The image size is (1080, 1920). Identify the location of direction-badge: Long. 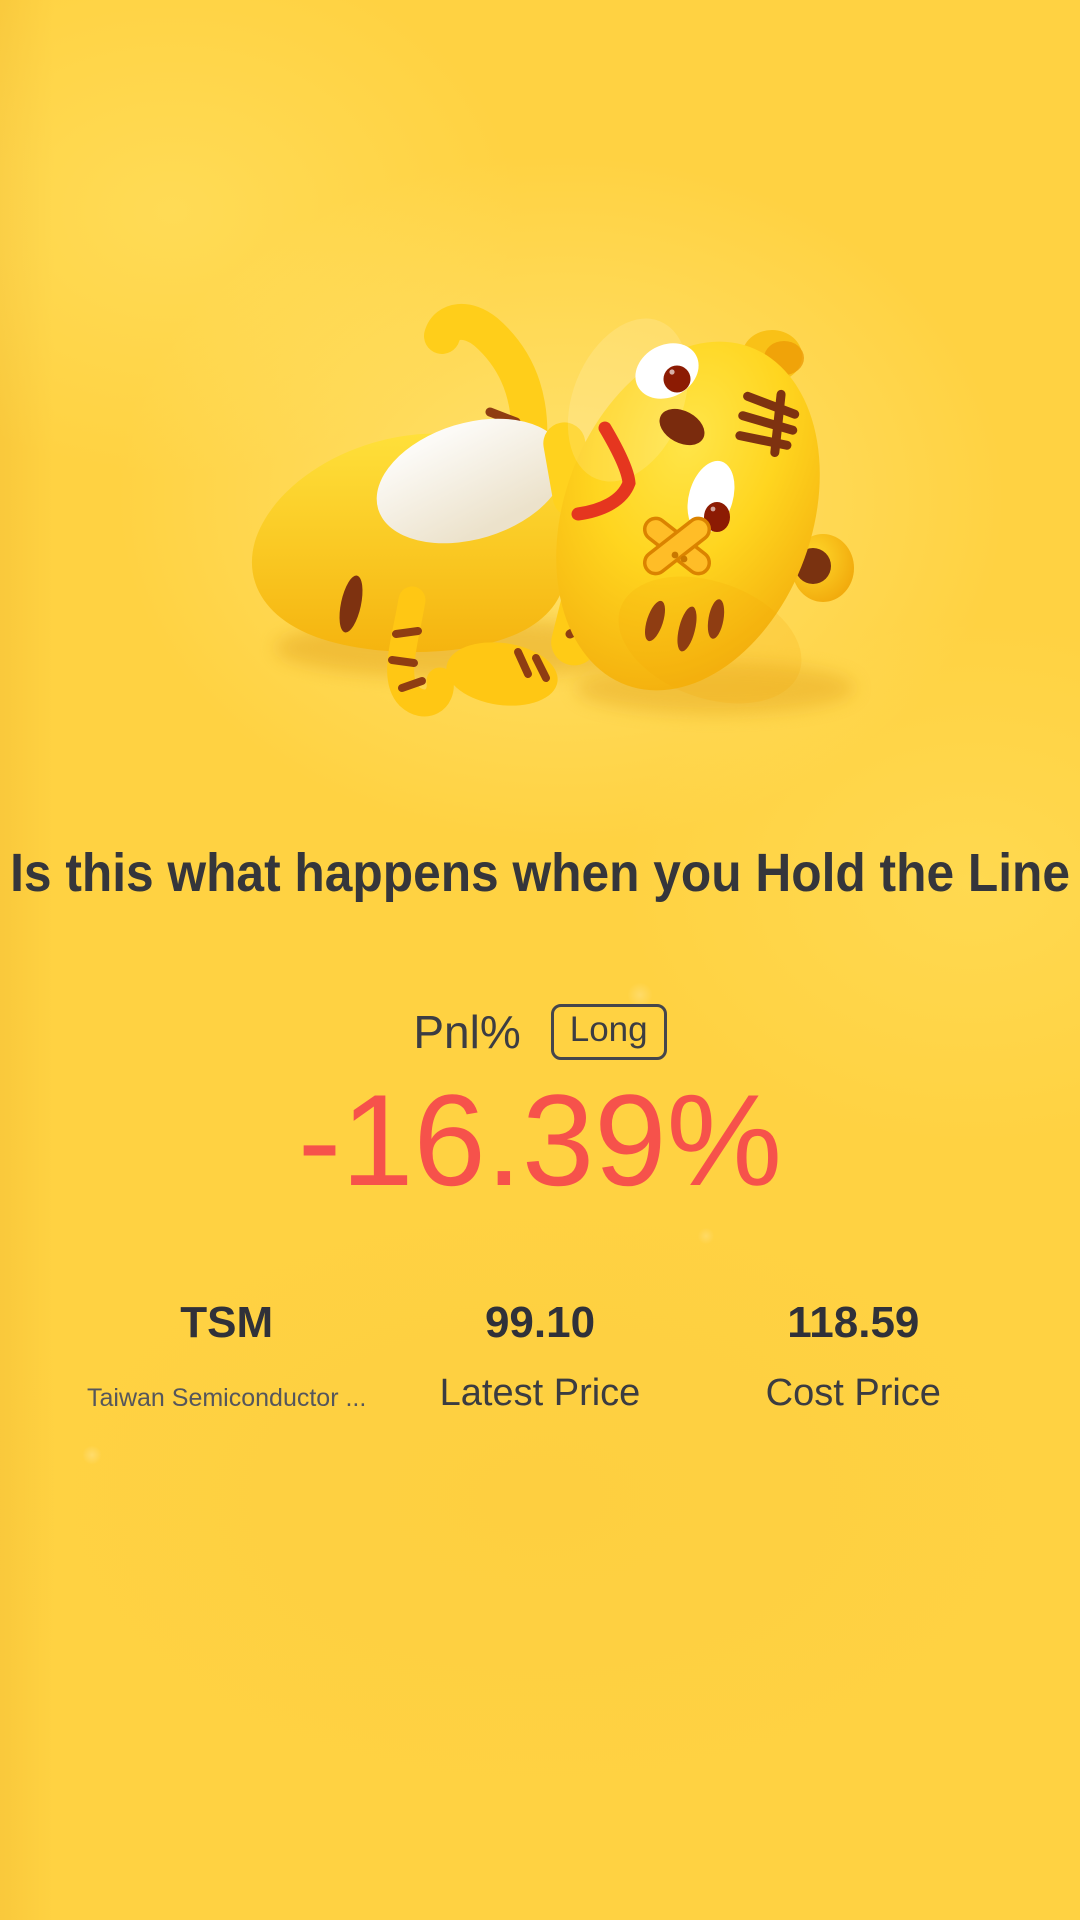
(608, 1032).